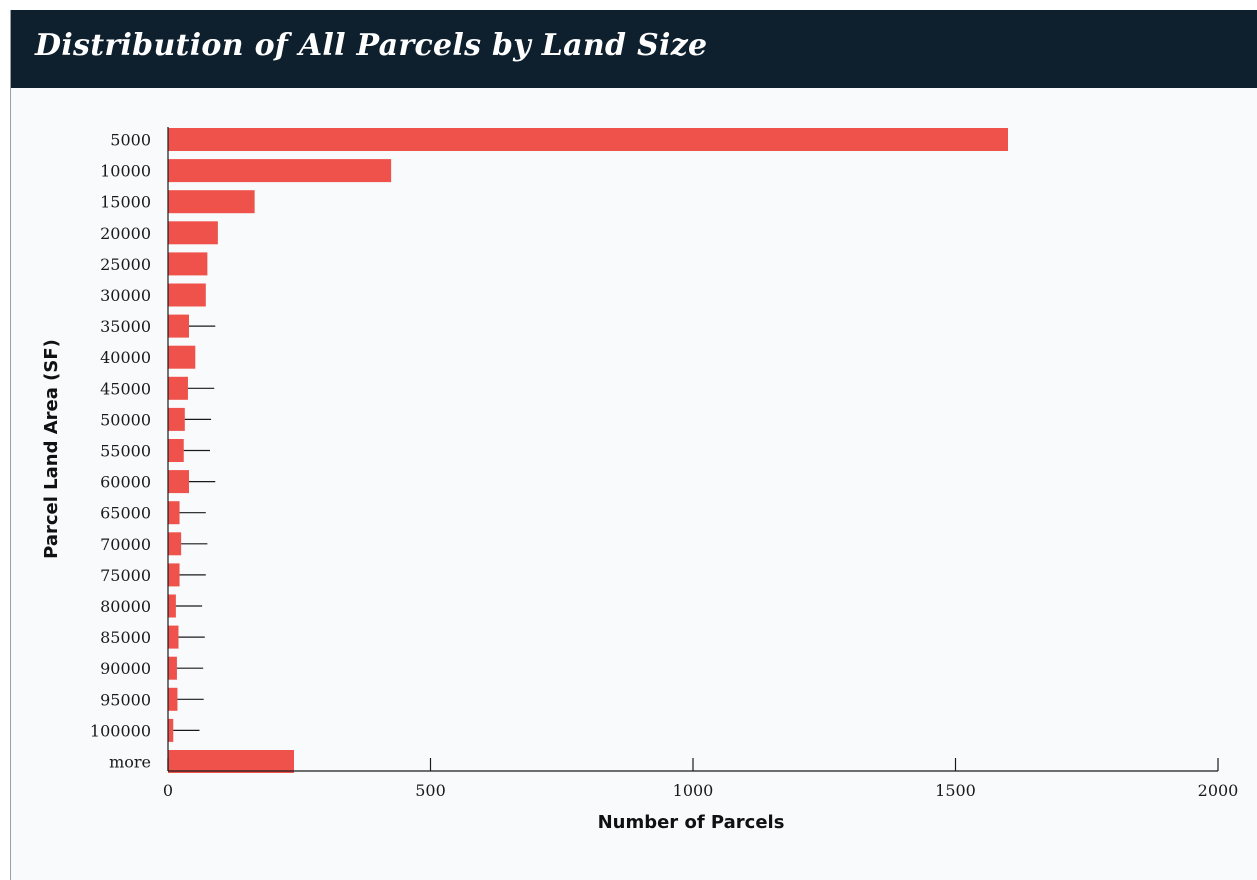  I want to click on error-bars-group, so click(194, 528).